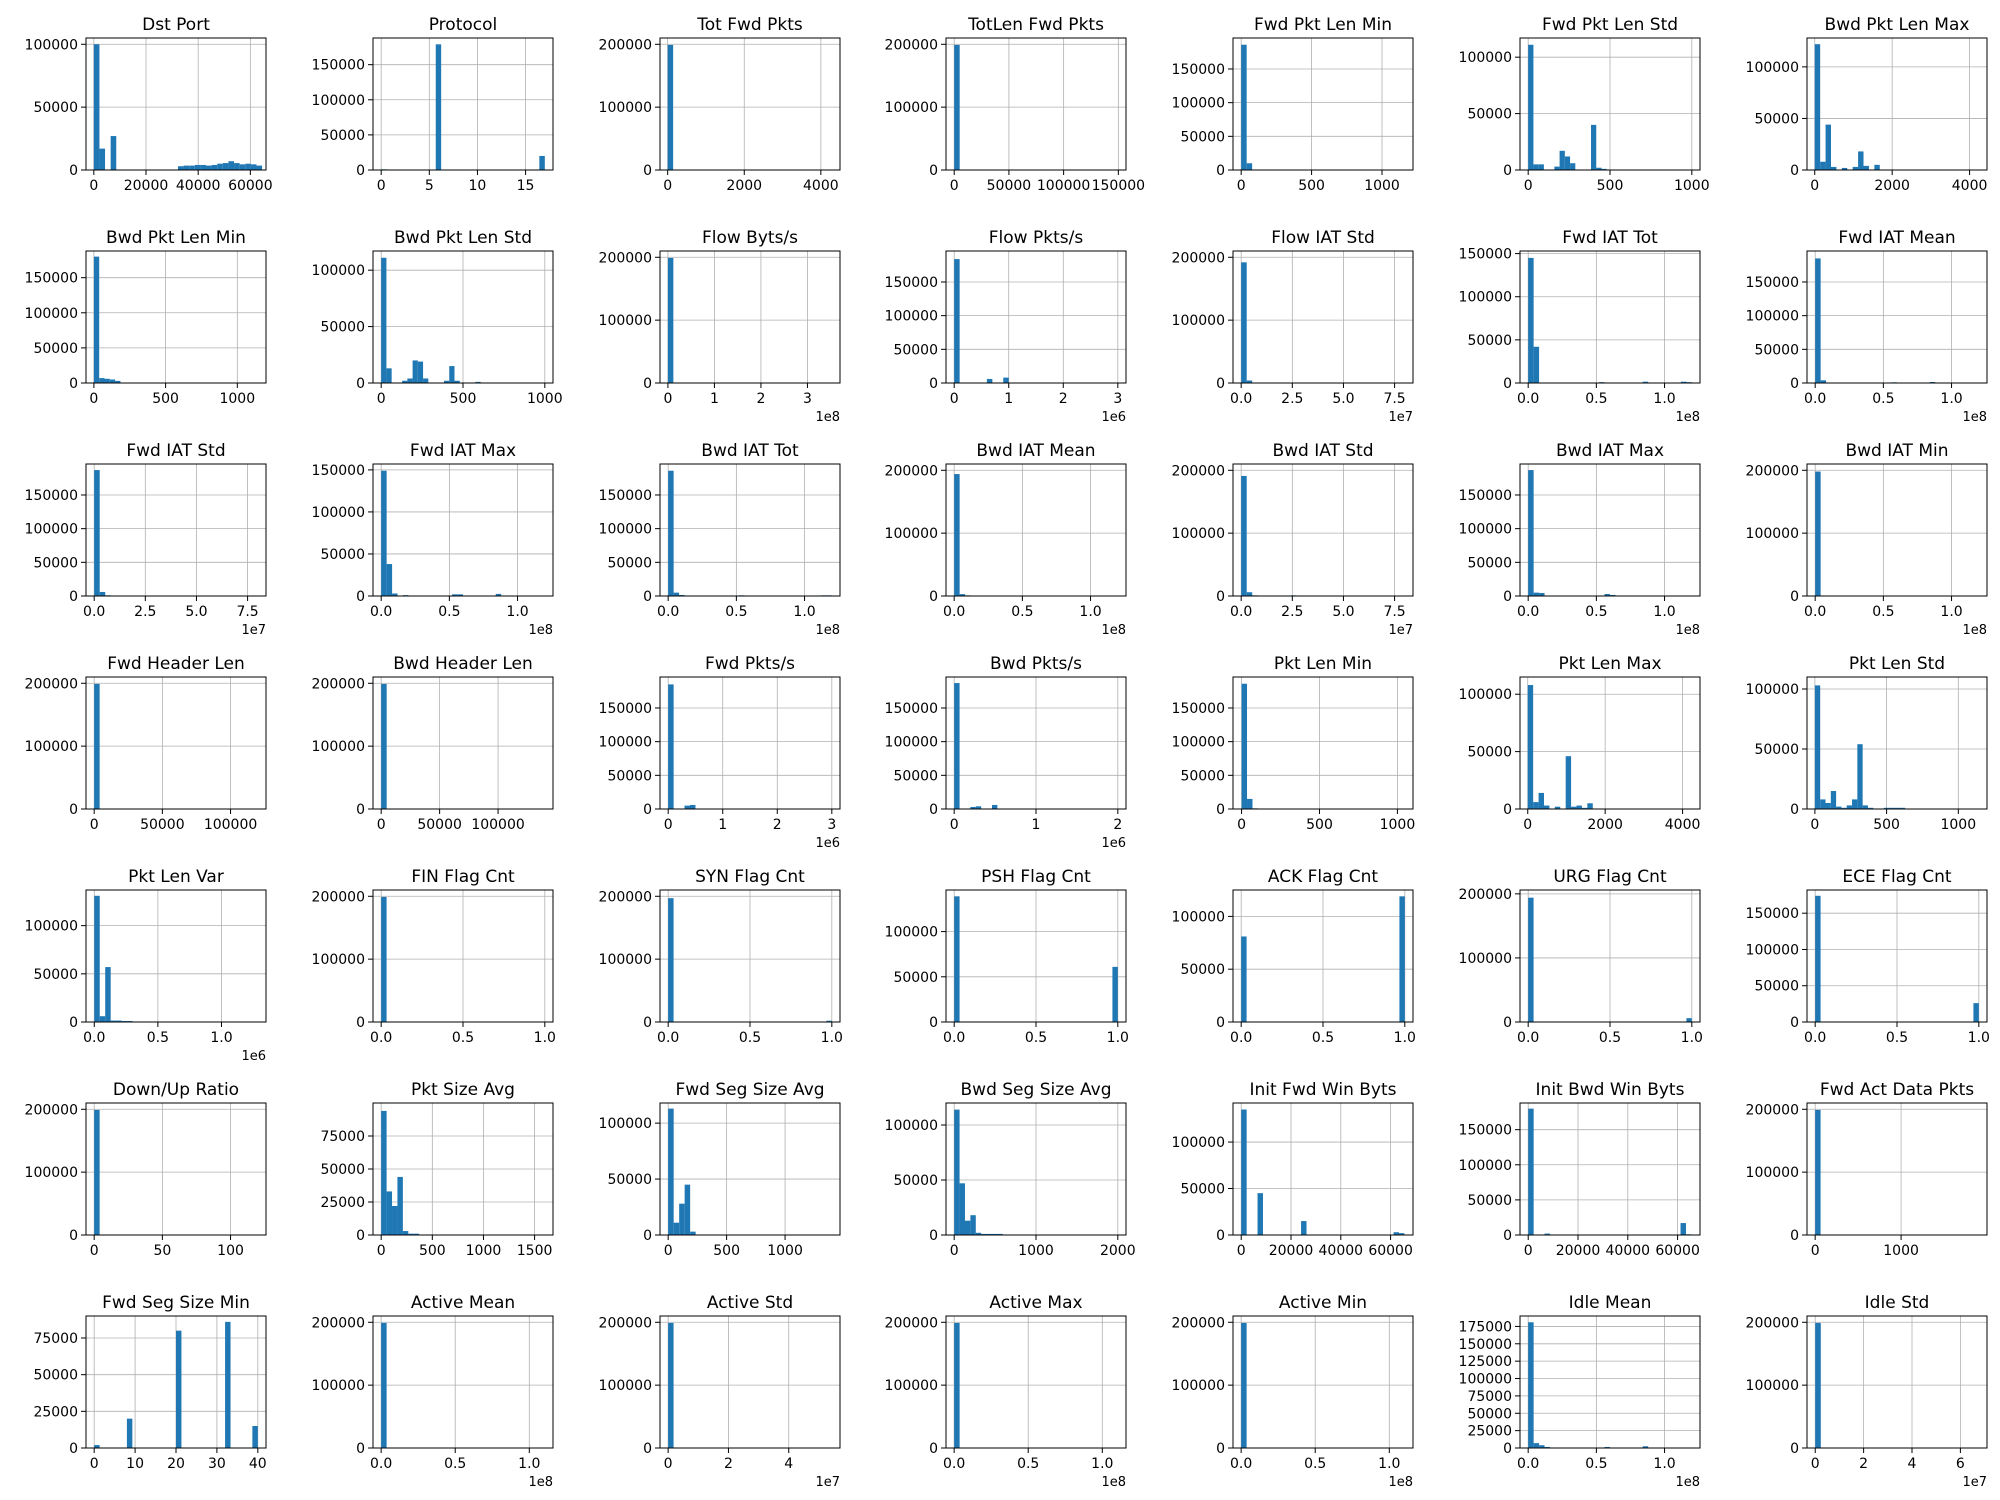  Describe the element at coordinates (1610, 1090) in the screenshot. I see `panel-title: Init Bwd Win Byts` at that location.